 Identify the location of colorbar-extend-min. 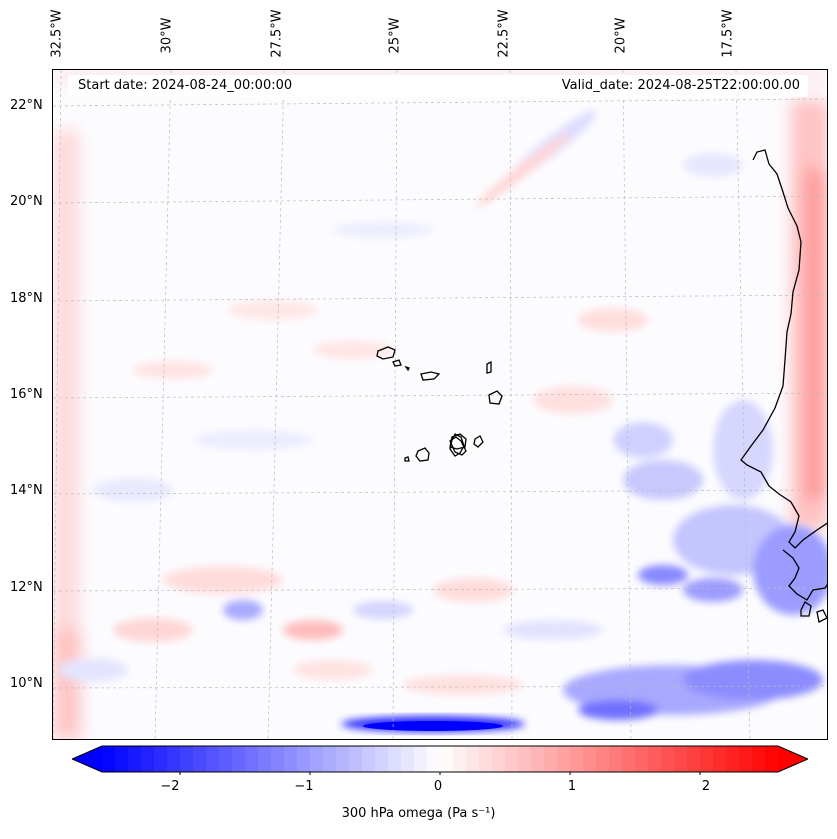
(87, 759).